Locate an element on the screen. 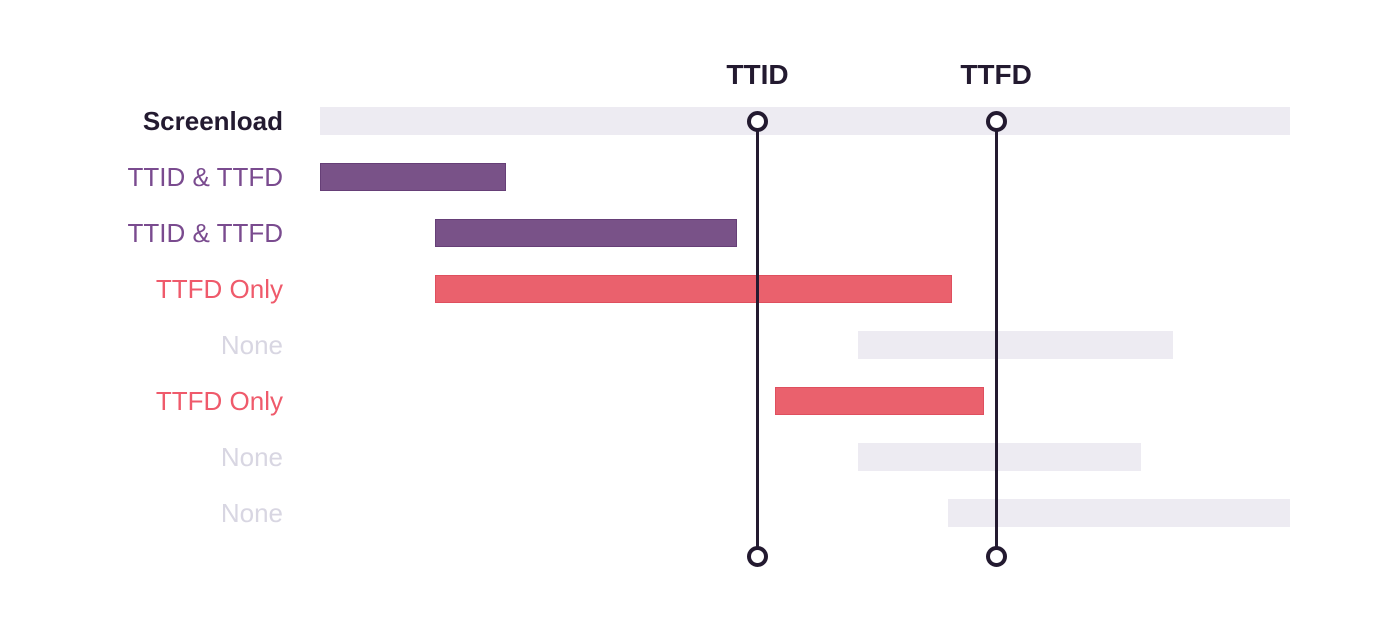 Image resolution: width=1400 pixels, height=627 pixels. ttid-marker-line is located at coordinates (757, 338).